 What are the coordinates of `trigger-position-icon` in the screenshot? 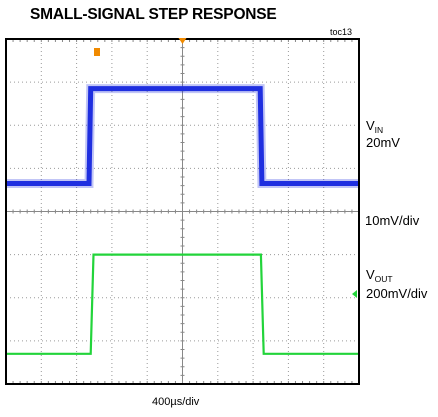 It's located at (182, 41).